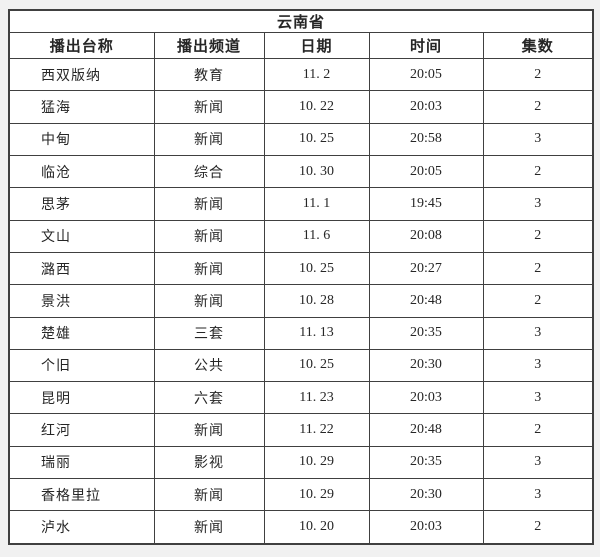  I want to click on cell-station: 中甸, so click(81, 139).